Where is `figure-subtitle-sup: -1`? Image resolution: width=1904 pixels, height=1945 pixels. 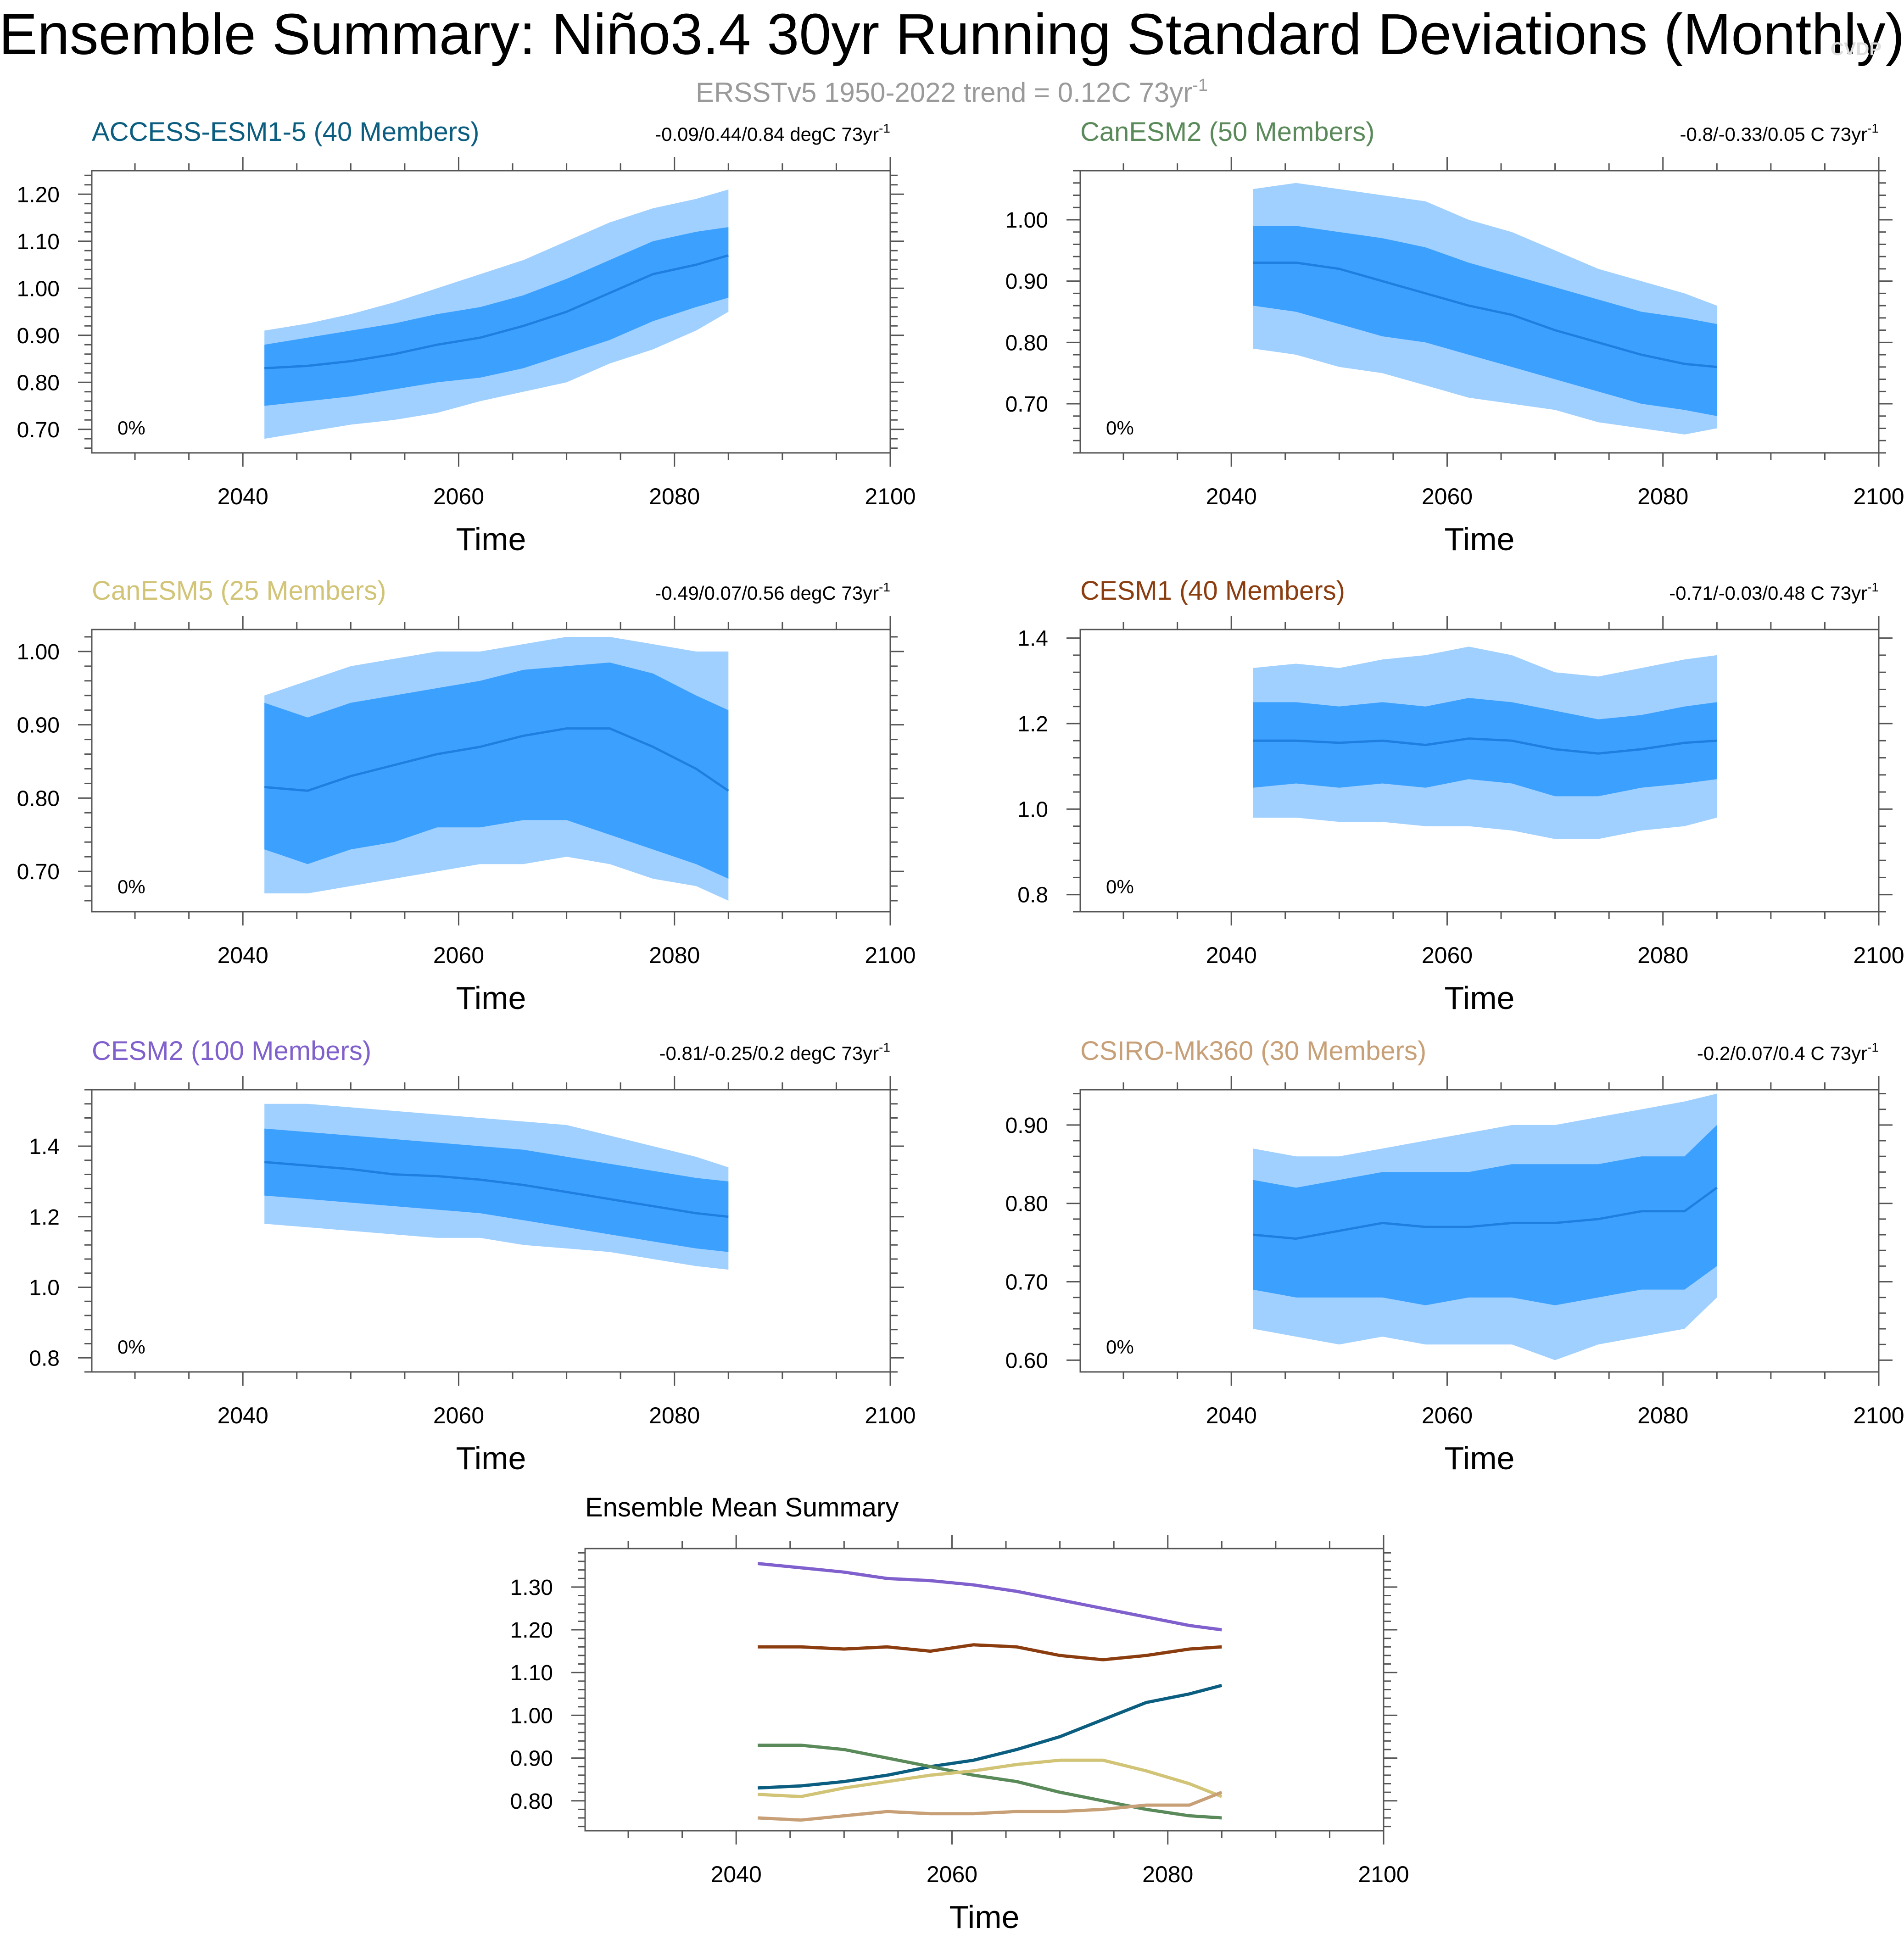 figure-subtitle-sup: -1 is located at coordinates (1200, 85).